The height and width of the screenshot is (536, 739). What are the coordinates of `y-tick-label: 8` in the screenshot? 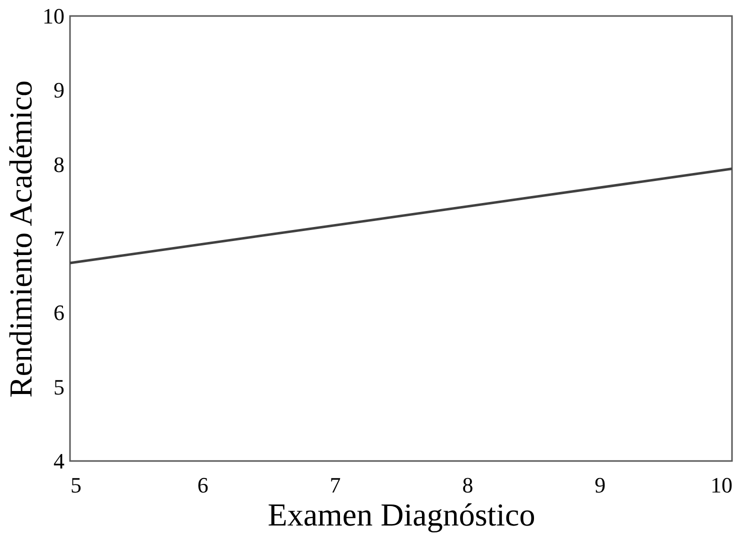 It's located at (59, 164).